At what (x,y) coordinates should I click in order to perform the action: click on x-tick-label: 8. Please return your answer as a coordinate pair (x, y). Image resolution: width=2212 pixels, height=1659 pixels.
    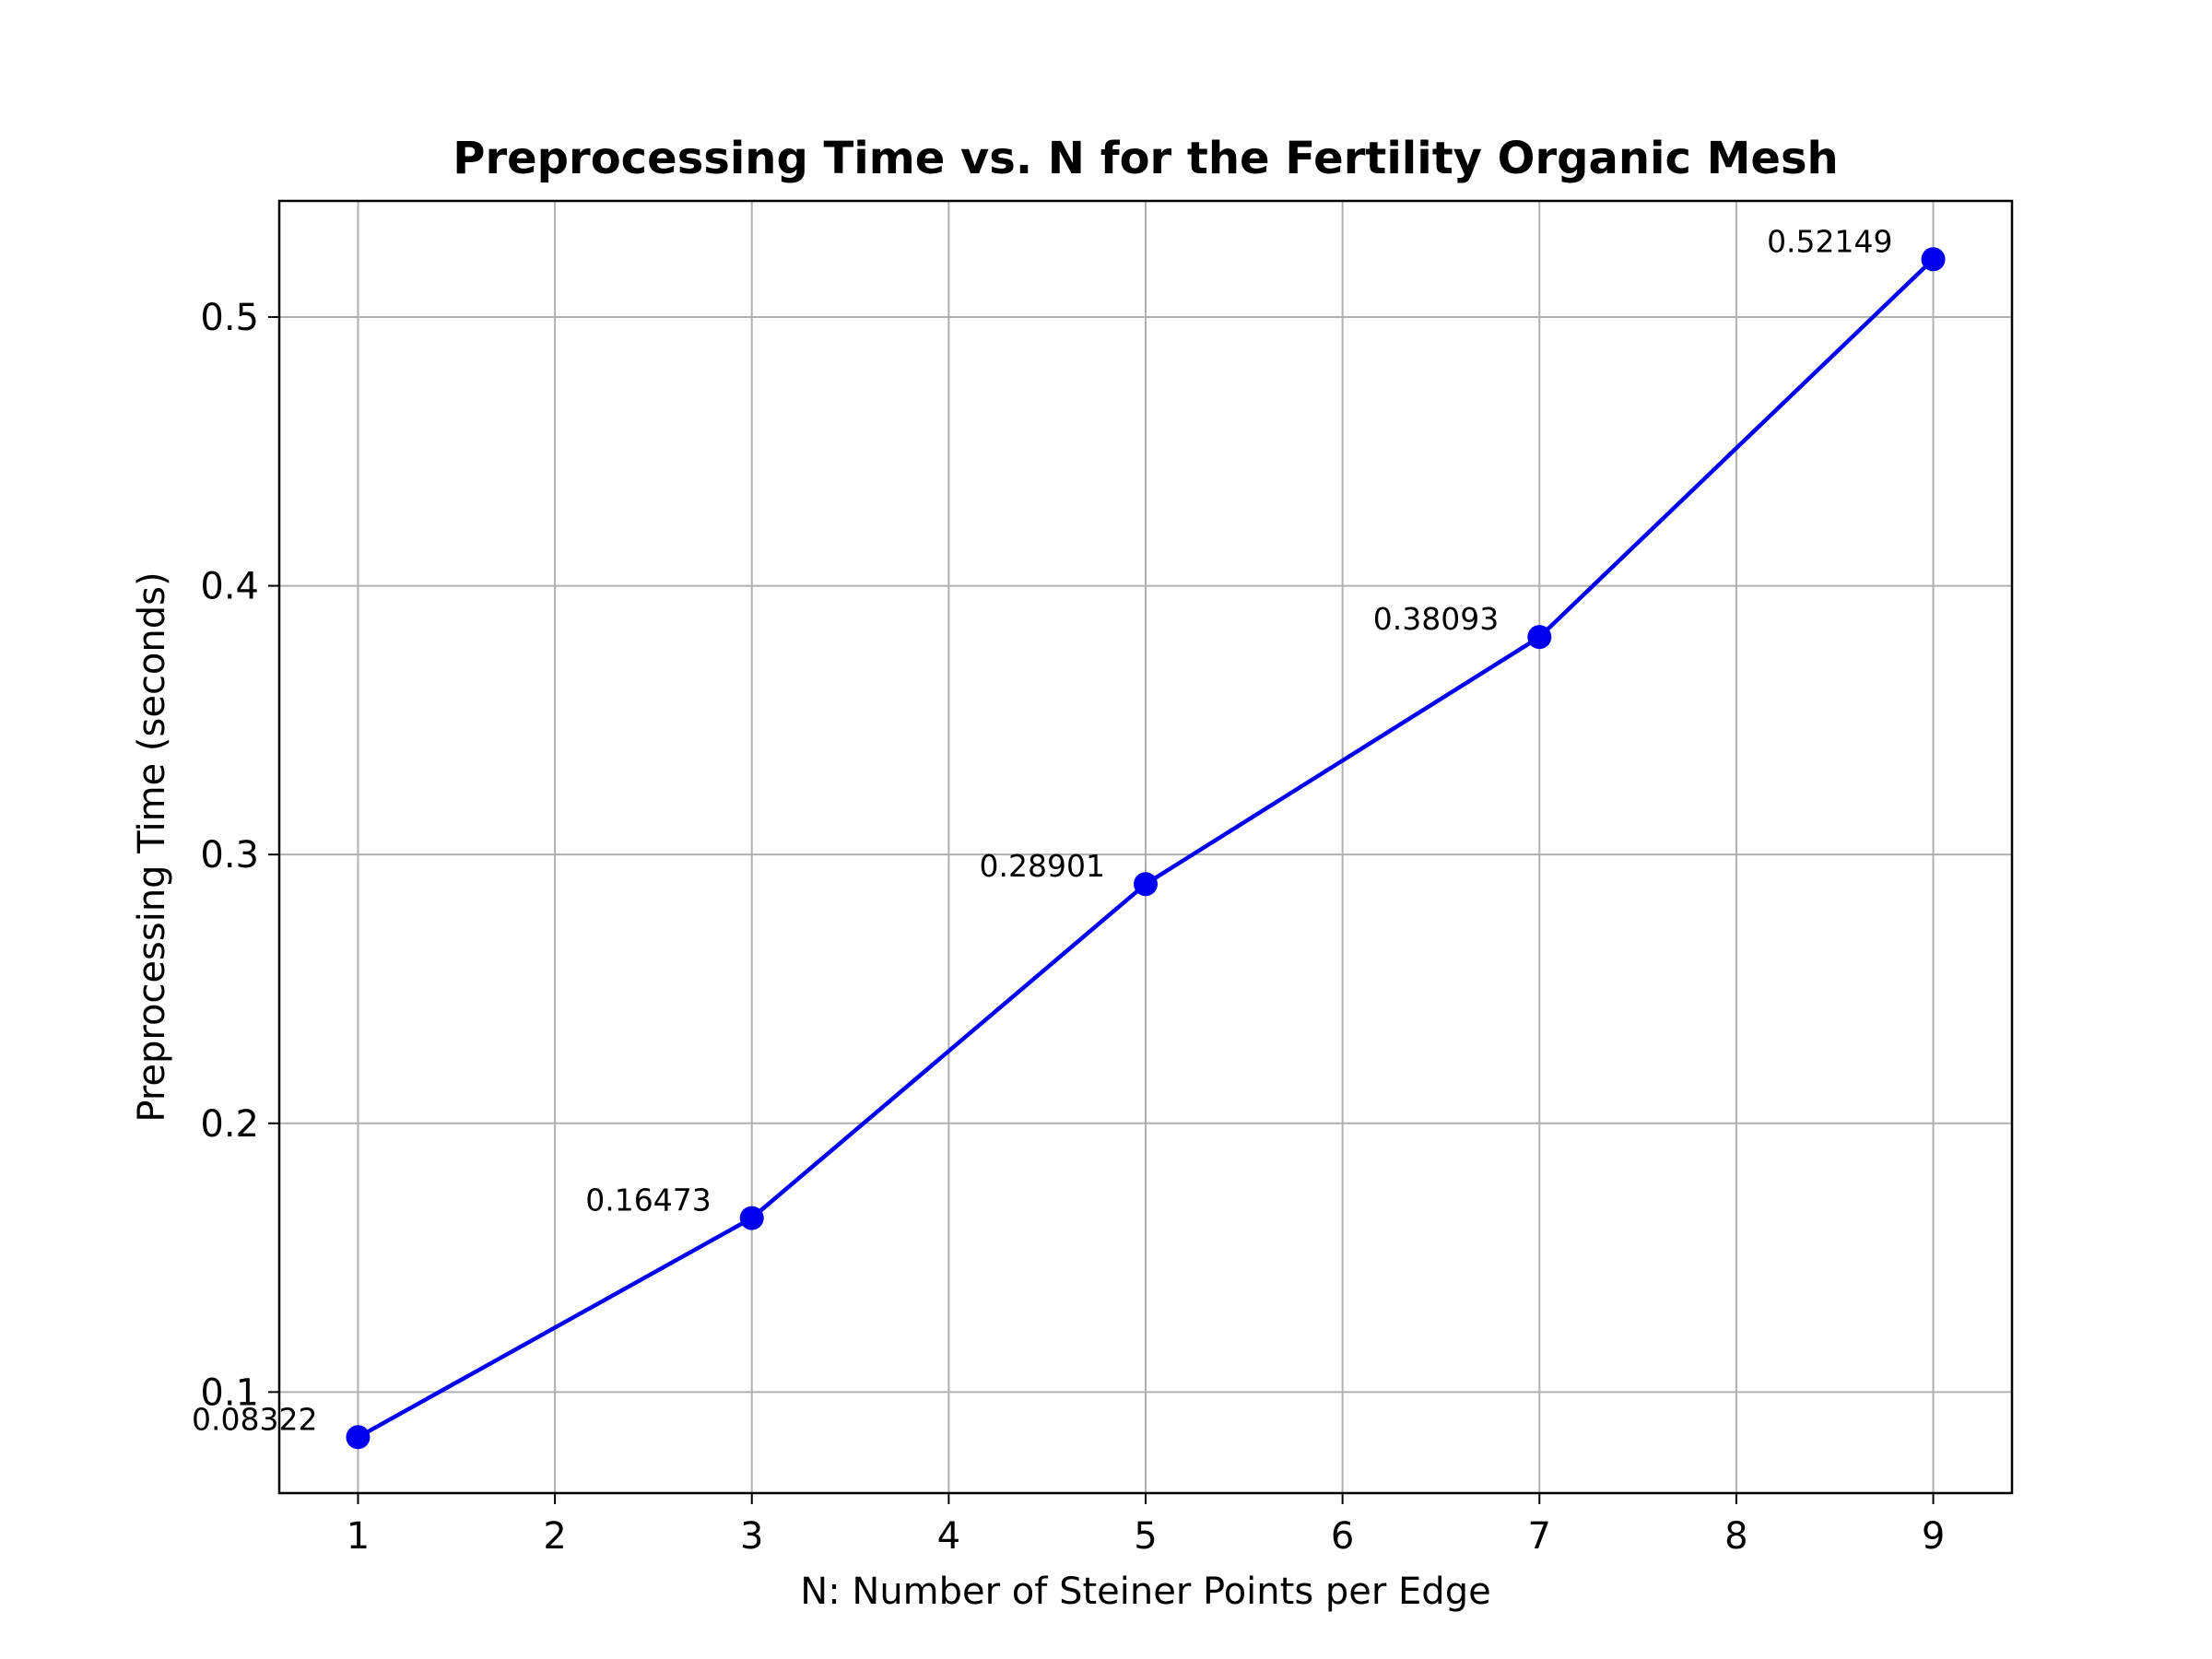
    Looking at the image, I should click on (1735, 1536).